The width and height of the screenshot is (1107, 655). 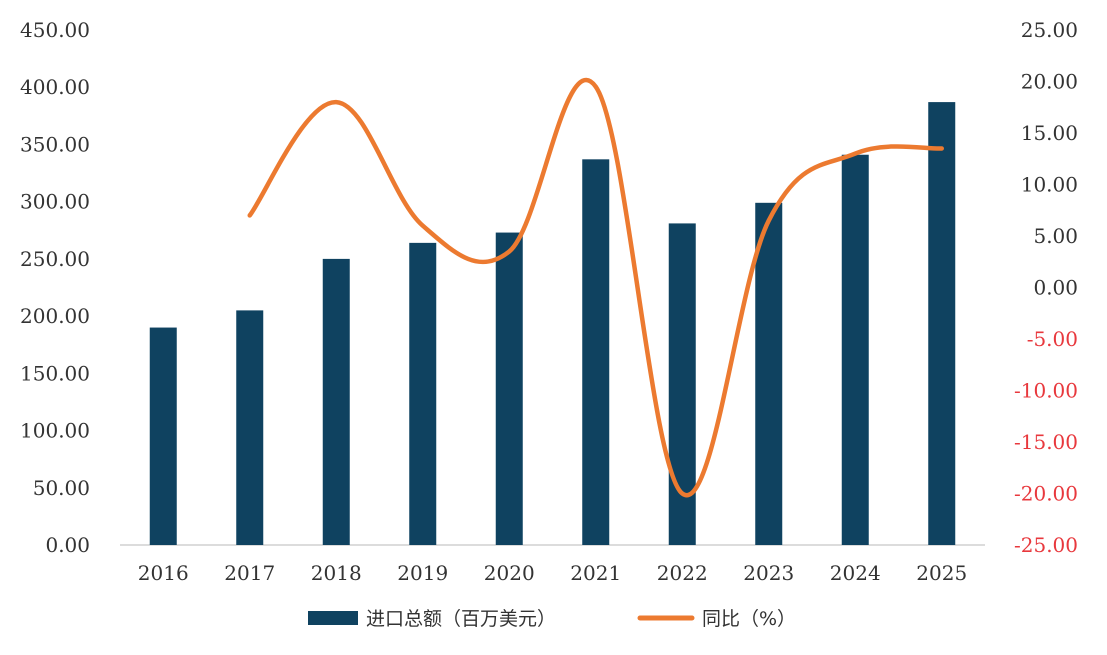 What do you see at coordinates (1049, 82) in the screenshot?
I see `right-tick-label: 20.00` at bounding box center [1049, 82].